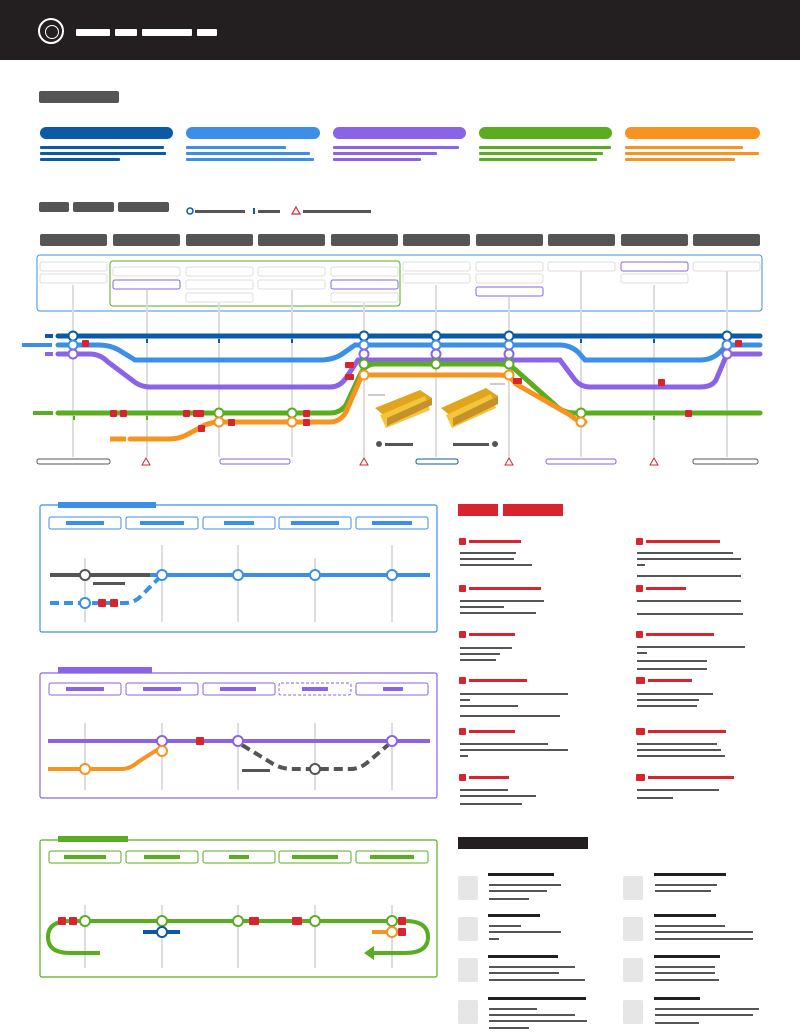  Describe the element at coordinates (255, 283) in the screenshot. I see `stage-frame-green` at that location.